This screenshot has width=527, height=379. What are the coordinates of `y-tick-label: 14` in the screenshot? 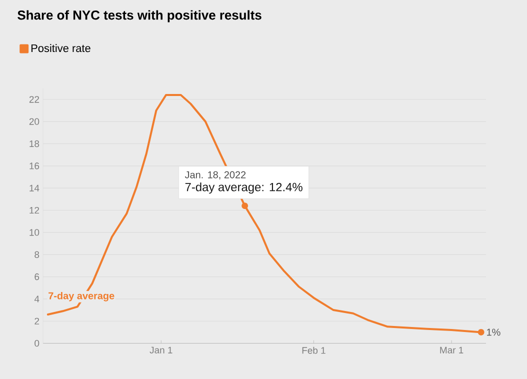 It's located at (35, 188).